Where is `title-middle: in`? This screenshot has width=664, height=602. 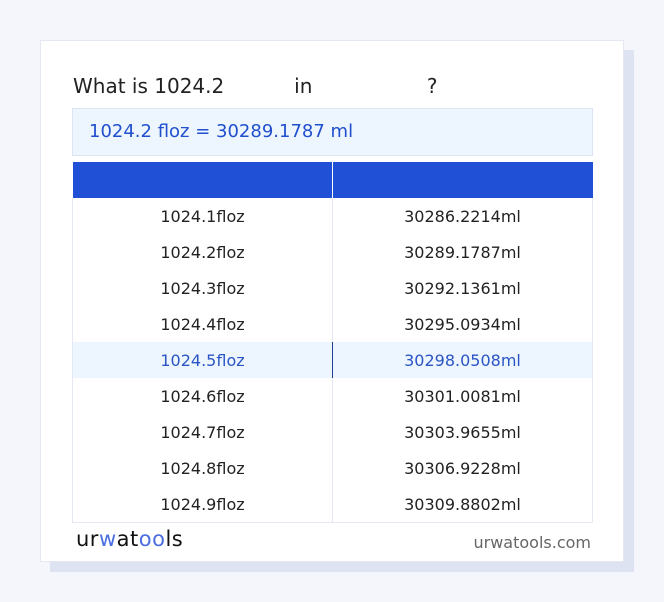
title-middle: in is located at coordinates (303, 86).